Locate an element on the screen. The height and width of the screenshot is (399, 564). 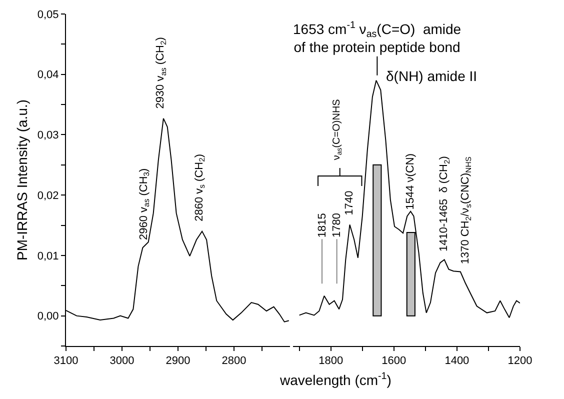
annotation: 1740 is located at coordinates (349, 203).